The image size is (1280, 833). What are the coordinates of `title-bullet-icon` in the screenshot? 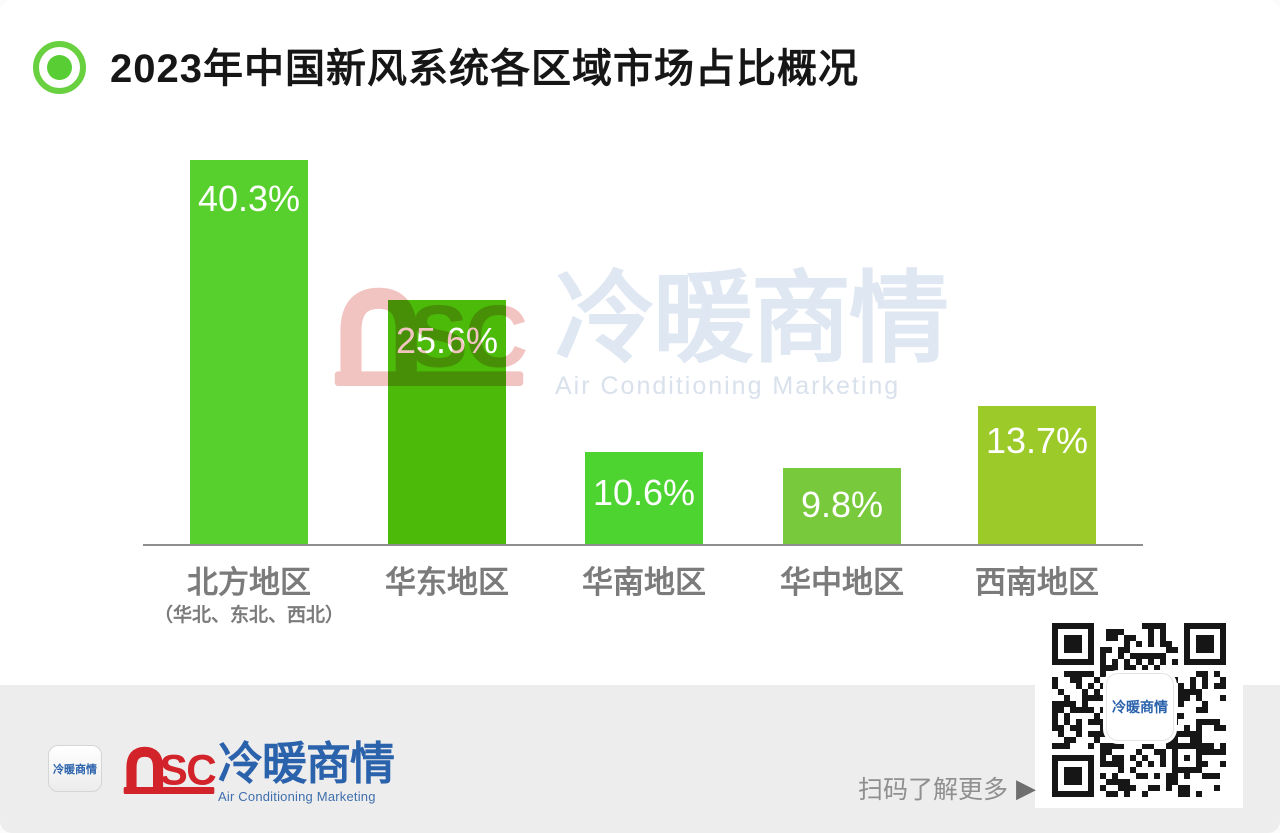 It's located at (59, 67).